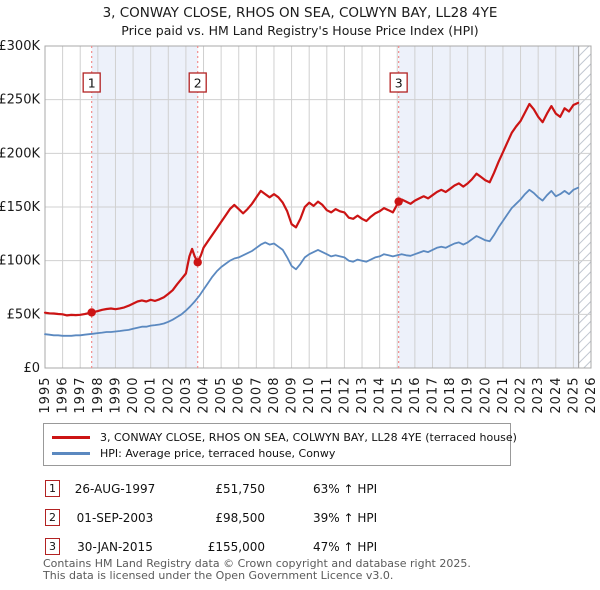  I want to click on sale-badge-1: 1, so click(91, 82).